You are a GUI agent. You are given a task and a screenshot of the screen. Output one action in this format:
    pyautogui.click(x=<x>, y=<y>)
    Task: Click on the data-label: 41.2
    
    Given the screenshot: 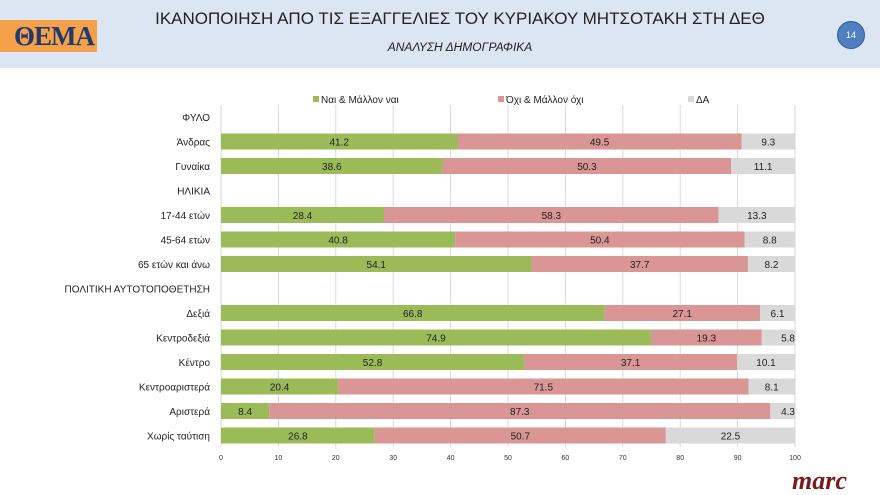 What is the action you would take?
    pyautogui.click(x=340, y=143)
    